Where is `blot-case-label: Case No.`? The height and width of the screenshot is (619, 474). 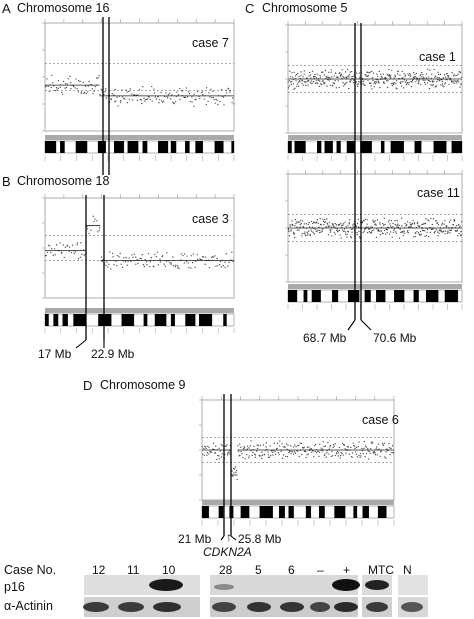
blot-case-label: Case No. is located at coordinates (30, 570).